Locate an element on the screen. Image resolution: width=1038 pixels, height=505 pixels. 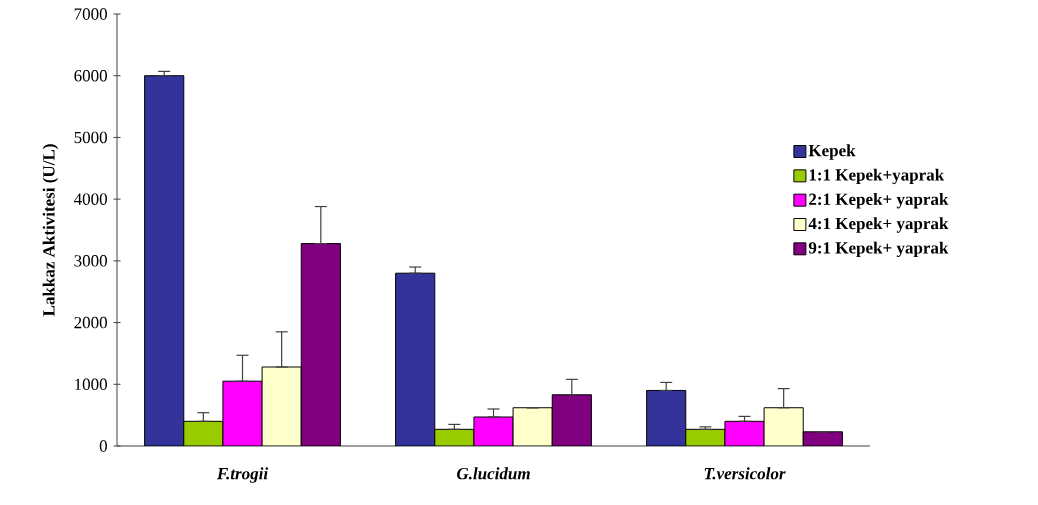
legend-label: Kepek is located at coordinates (832, 152).